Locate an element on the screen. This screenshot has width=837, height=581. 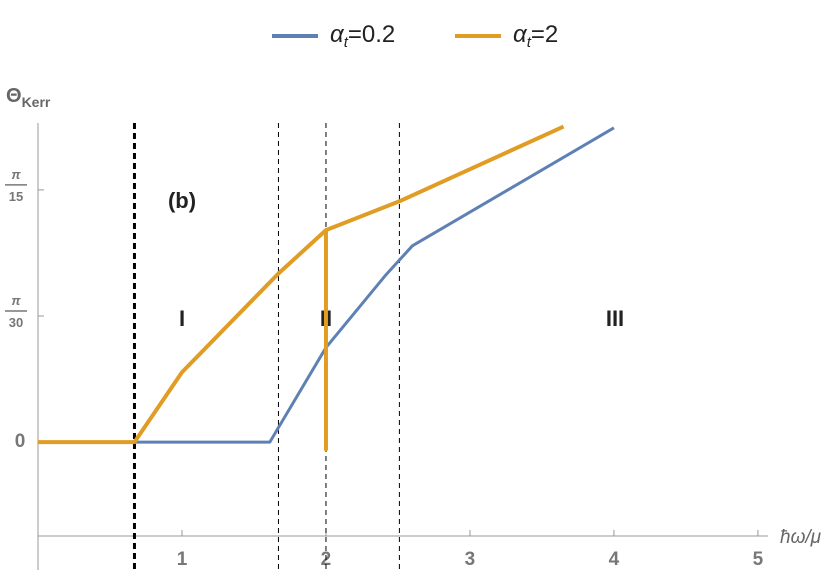
y-tick-label: π/15 is located at coordinates (16, 185).